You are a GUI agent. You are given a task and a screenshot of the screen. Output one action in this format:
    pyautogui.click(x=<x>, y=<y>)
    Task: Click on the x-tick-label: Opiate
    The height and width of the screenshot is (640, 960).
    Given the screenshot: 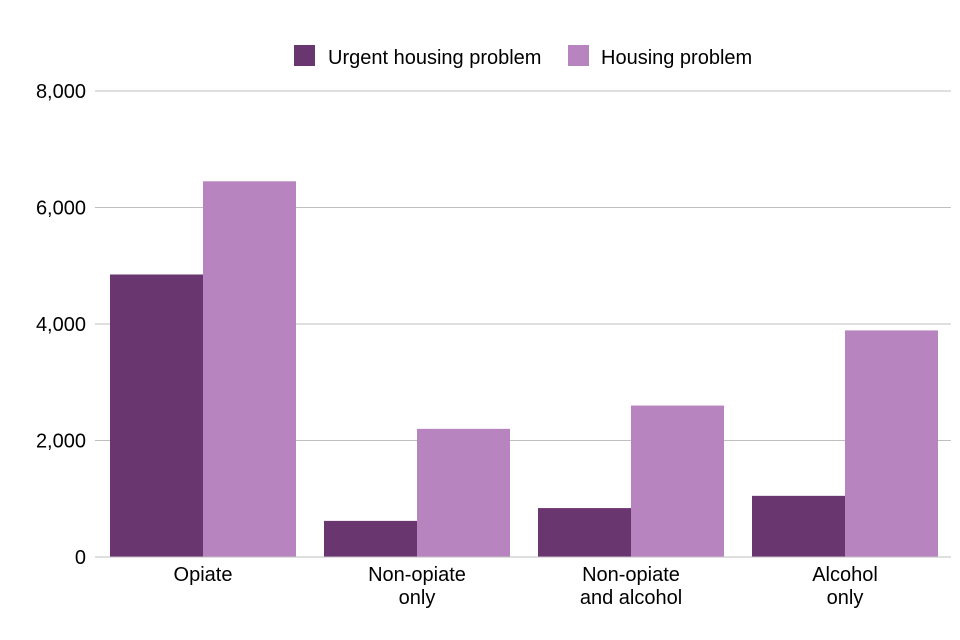 What is the action you would take?
    pyautogui.click(x=203, y=575)
    